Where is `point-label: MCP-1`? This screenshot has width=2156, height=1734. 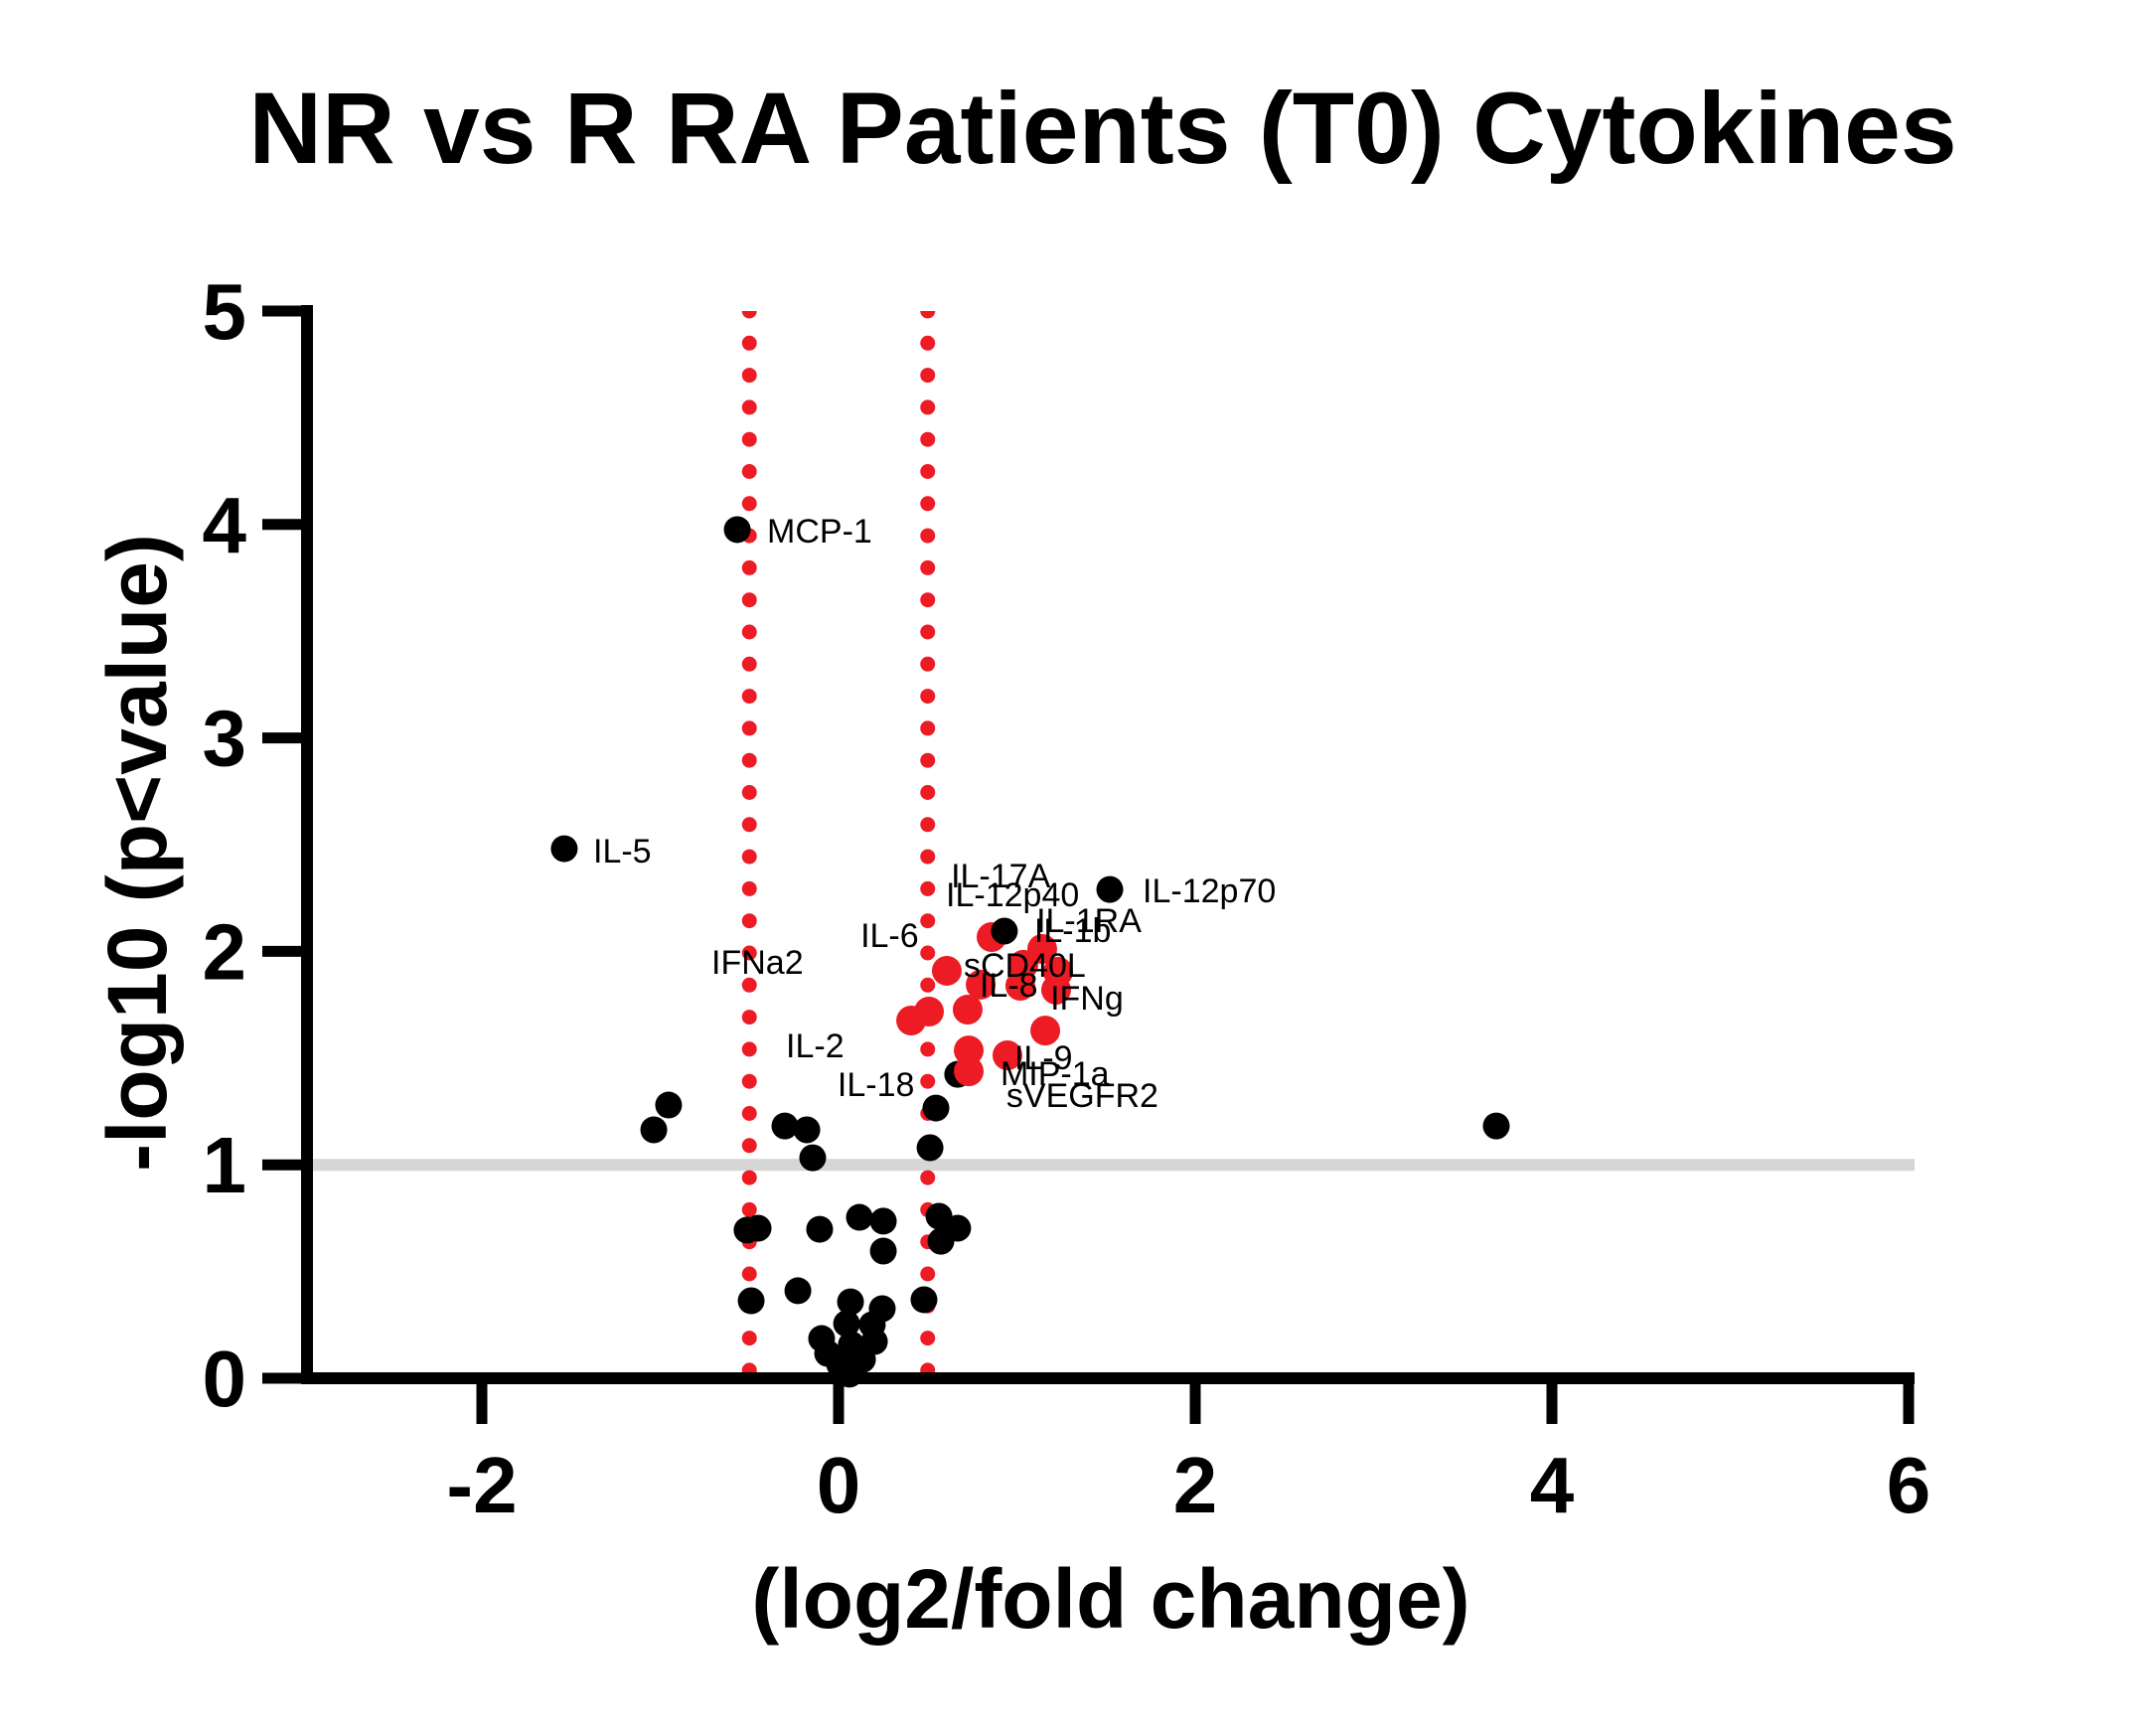
point-label: MCP-1 is located at coordinates (820, 532).